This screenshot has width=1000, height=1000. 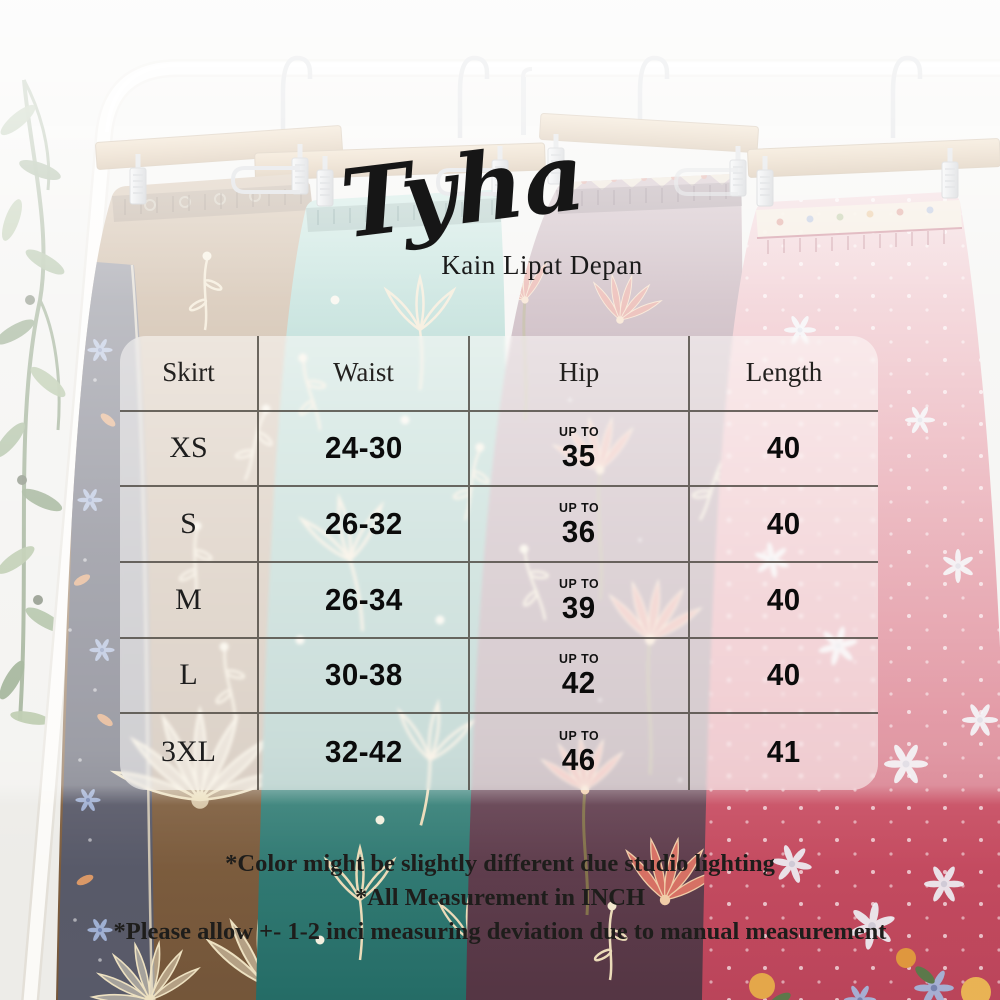 What do you see at coordinates (364, 676) in the screenshot?
I see `cell-l-waist: 30-38` at bounding box center [364, 676].